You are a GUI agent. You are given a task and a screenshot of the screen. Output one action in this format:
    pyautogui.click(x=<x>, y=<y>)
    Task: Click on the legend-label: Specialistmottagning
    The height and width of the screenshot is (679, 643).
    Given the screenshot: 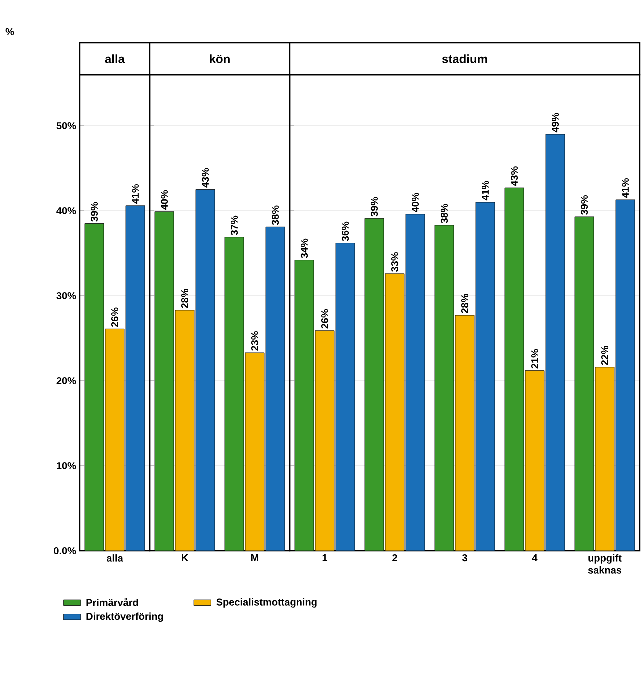 What is the action you would take?
    pyautogui.click(x=266, y=603)
    